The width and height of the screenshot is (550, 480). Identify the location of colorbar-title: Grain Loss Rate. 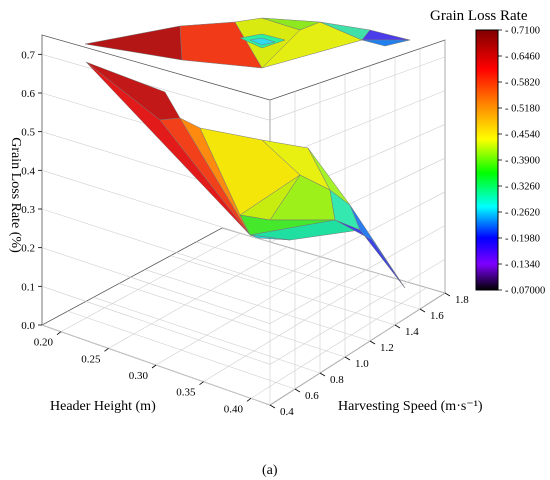
(479, 16).